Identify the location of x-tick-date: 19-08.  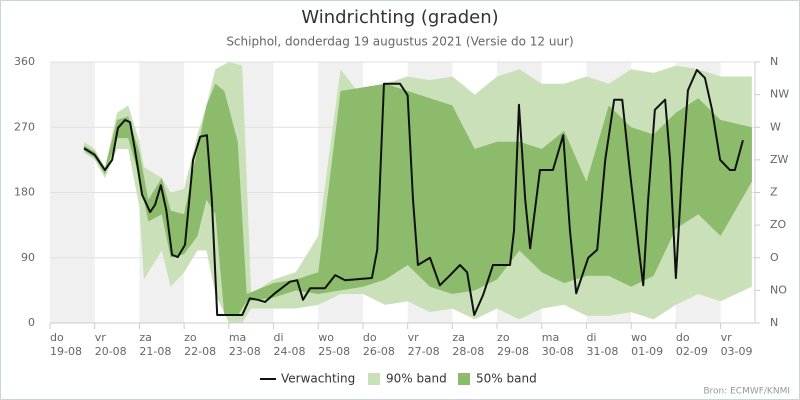
(66, 351).